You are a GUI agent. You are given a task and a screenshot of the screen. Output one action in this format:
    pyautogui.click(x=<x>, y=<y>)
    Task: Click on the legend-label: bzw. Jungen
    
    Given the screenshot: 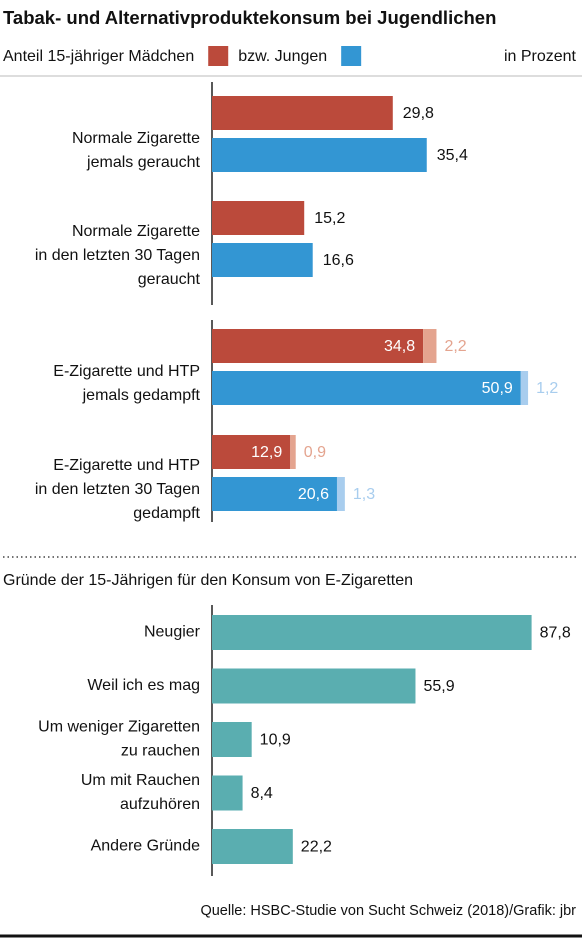 What is the action you would take?
    pyautogui.click(x=282, y=56)
    